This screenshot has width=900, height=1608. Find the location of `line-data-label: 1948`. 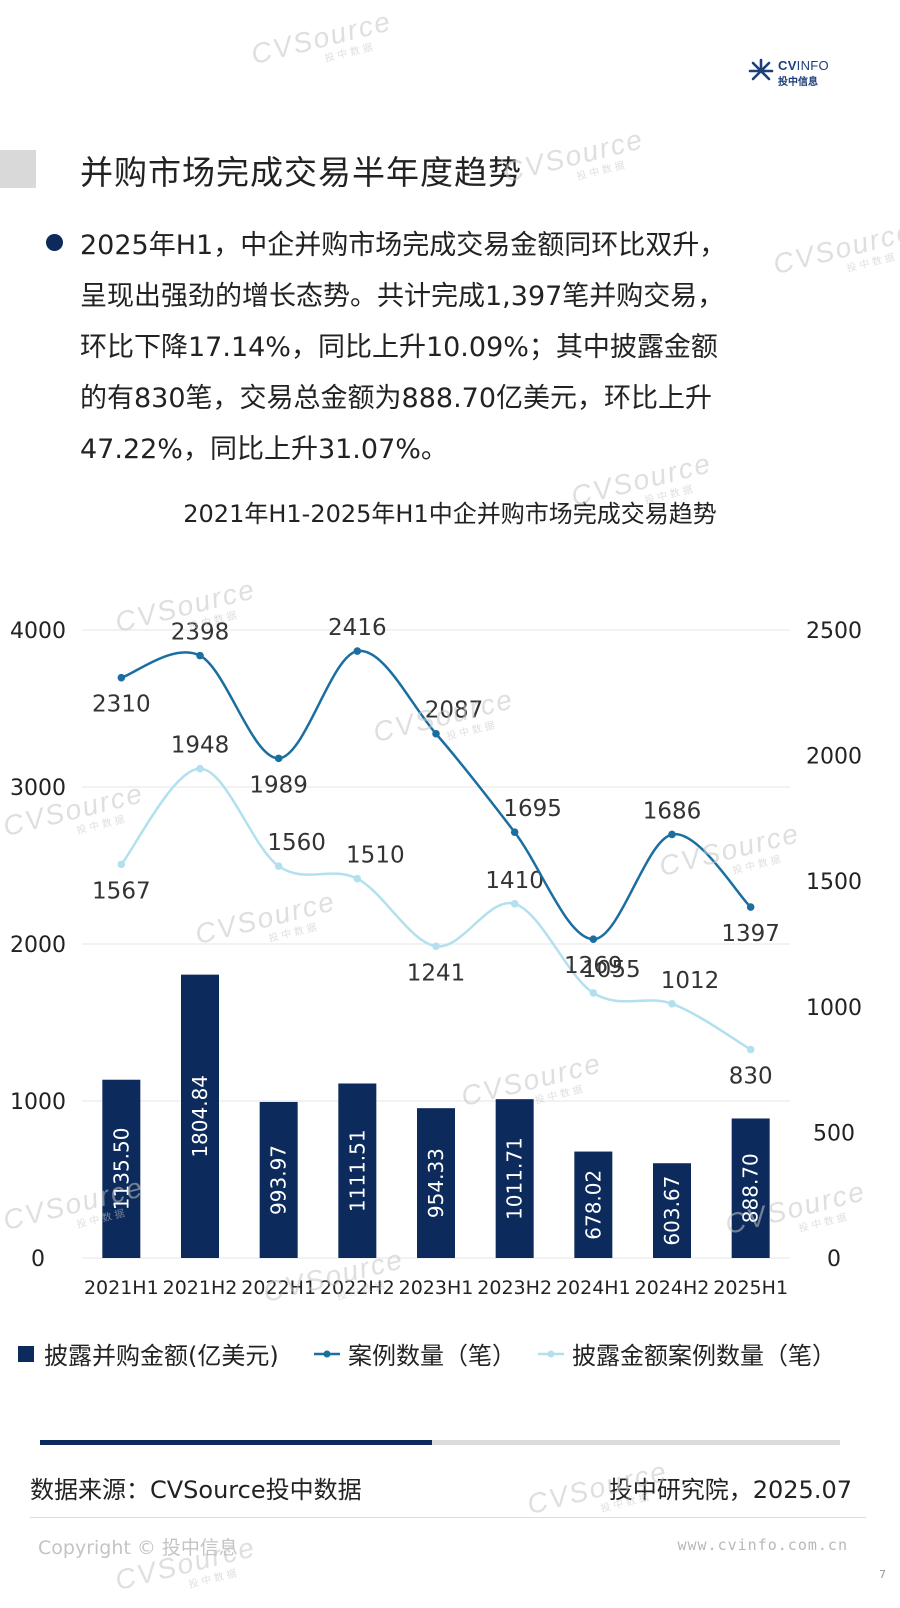

line-data-label: 1948 is located at coordinates (200, 746).